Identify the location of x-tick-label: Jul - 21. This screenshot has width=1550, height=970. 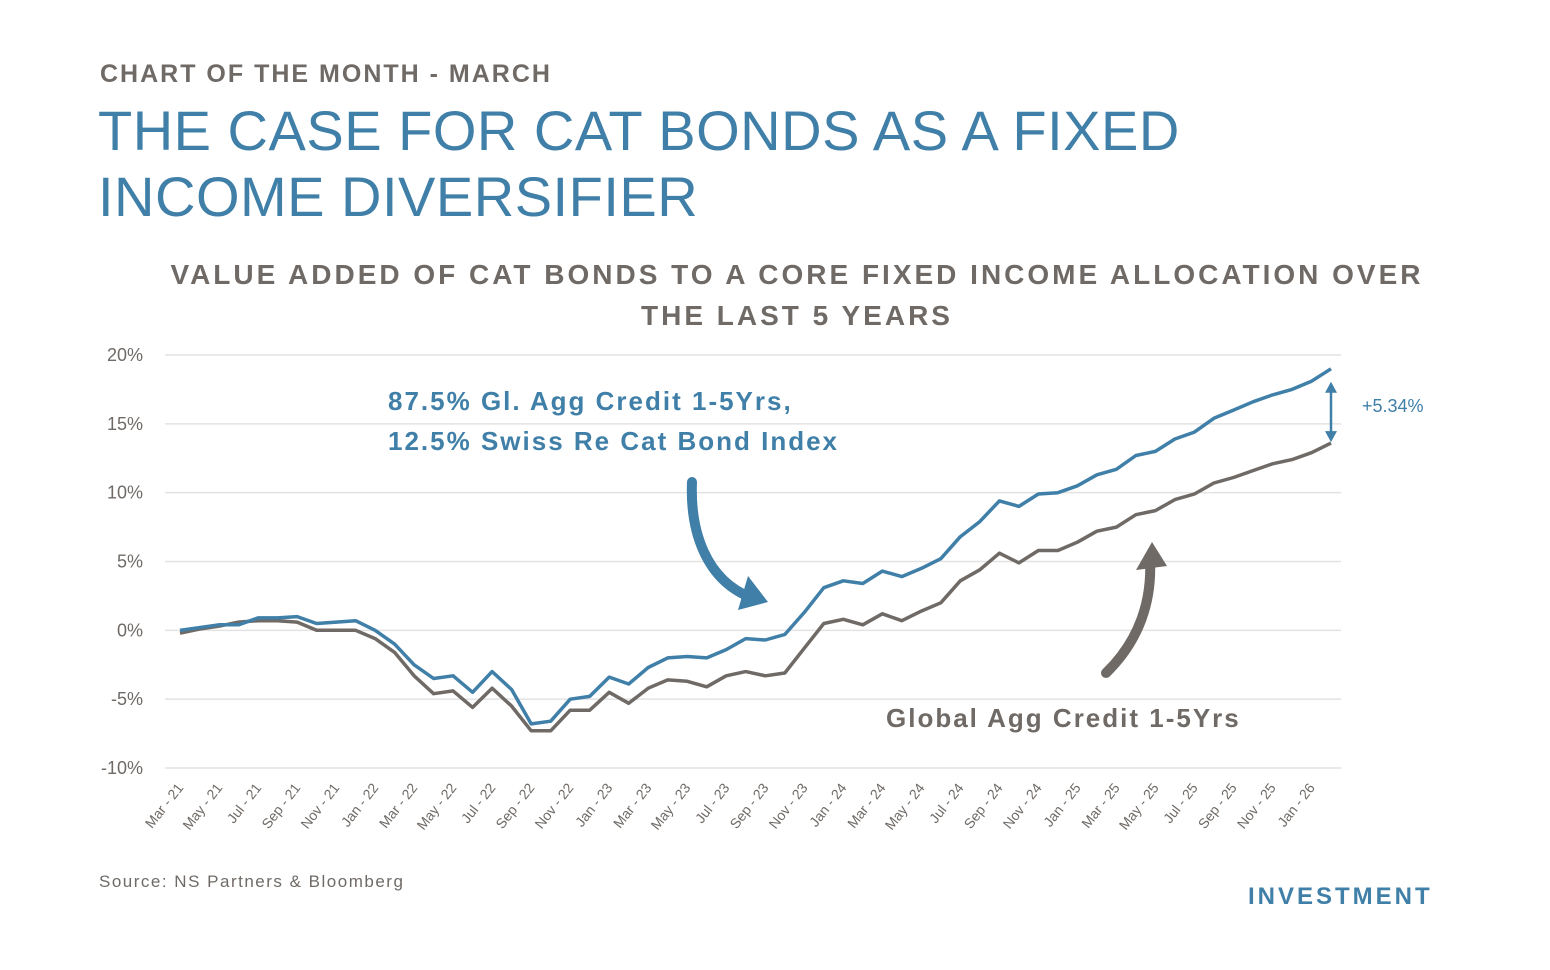
(244, 803).